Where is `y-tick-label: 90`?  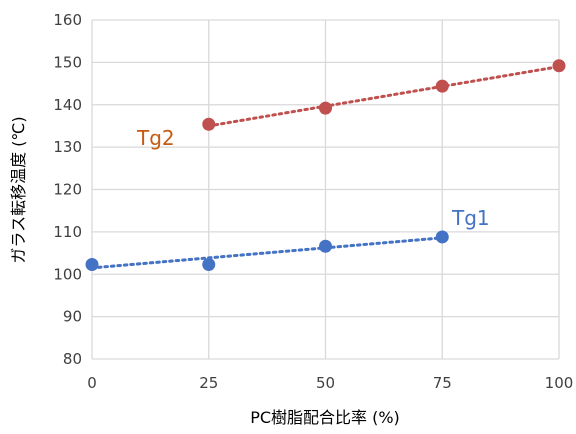 y-tick-label: 90 is located at coordinates (72, 317).